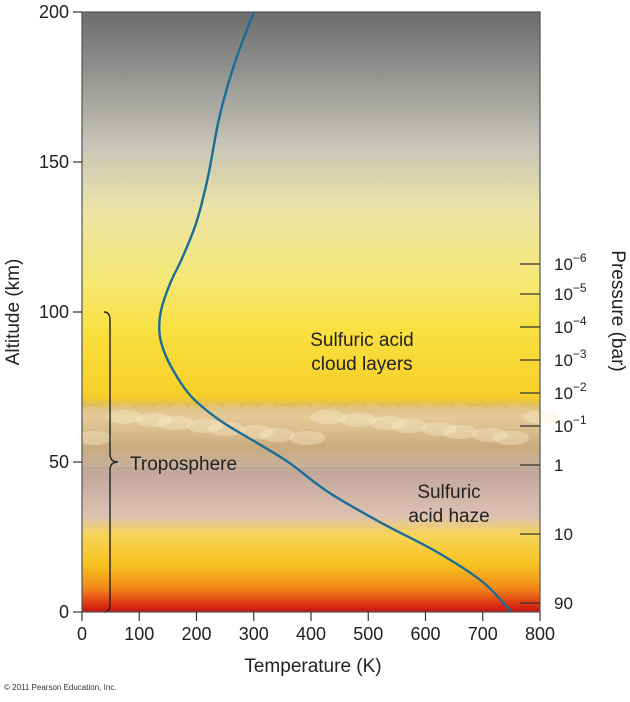 This screenshot has height=702, width=630. I want to click on y-axis-label: Altitude (km), so click(13, 312).